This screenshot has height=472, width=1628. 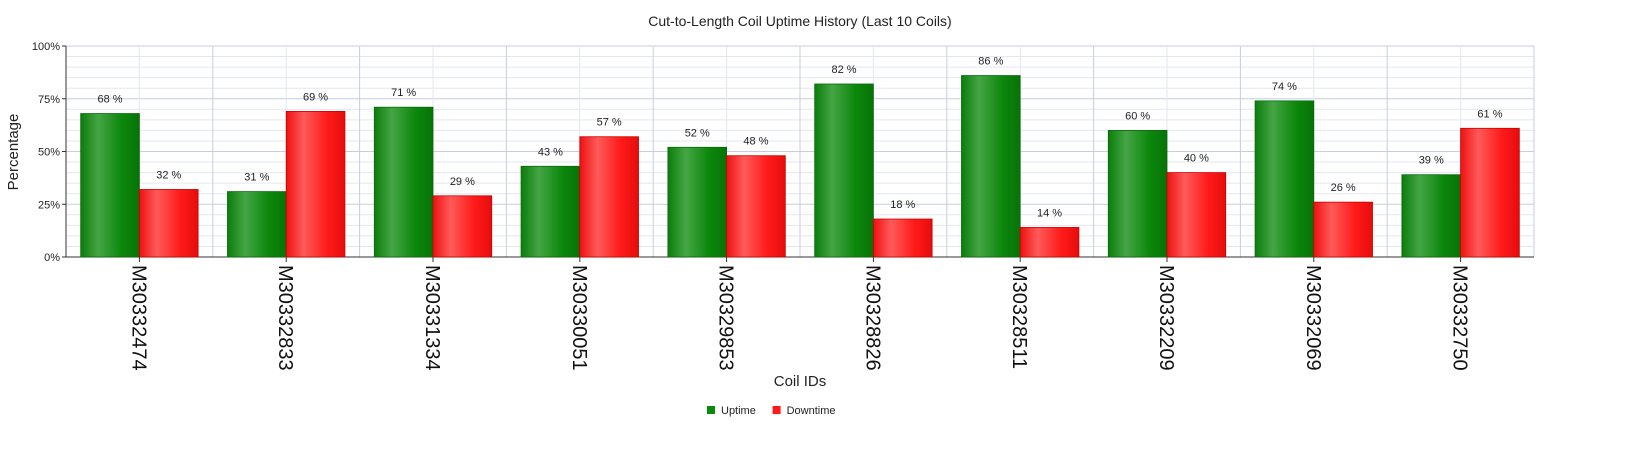 I want to click on data-label: 69 %, so click(x=315, y=97).